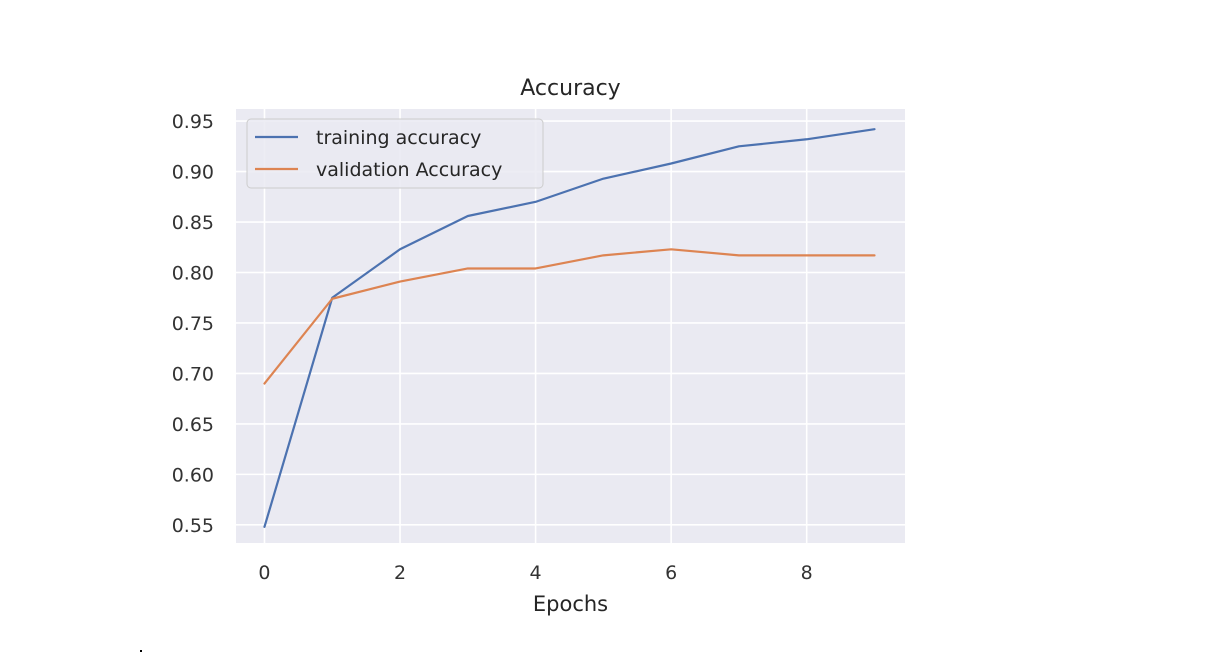 This screenshot has height=658, width=1208. What do you see at coordinates (264, 573) in the screenshot?
I see `x-tick-label-0: 0` at bounding box center [264, 573].